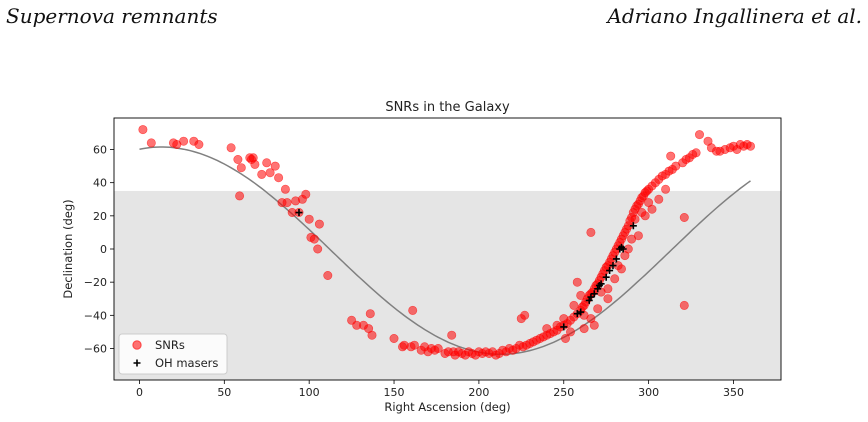  I want to click on x-tick-label: 100, so click(309, 392).